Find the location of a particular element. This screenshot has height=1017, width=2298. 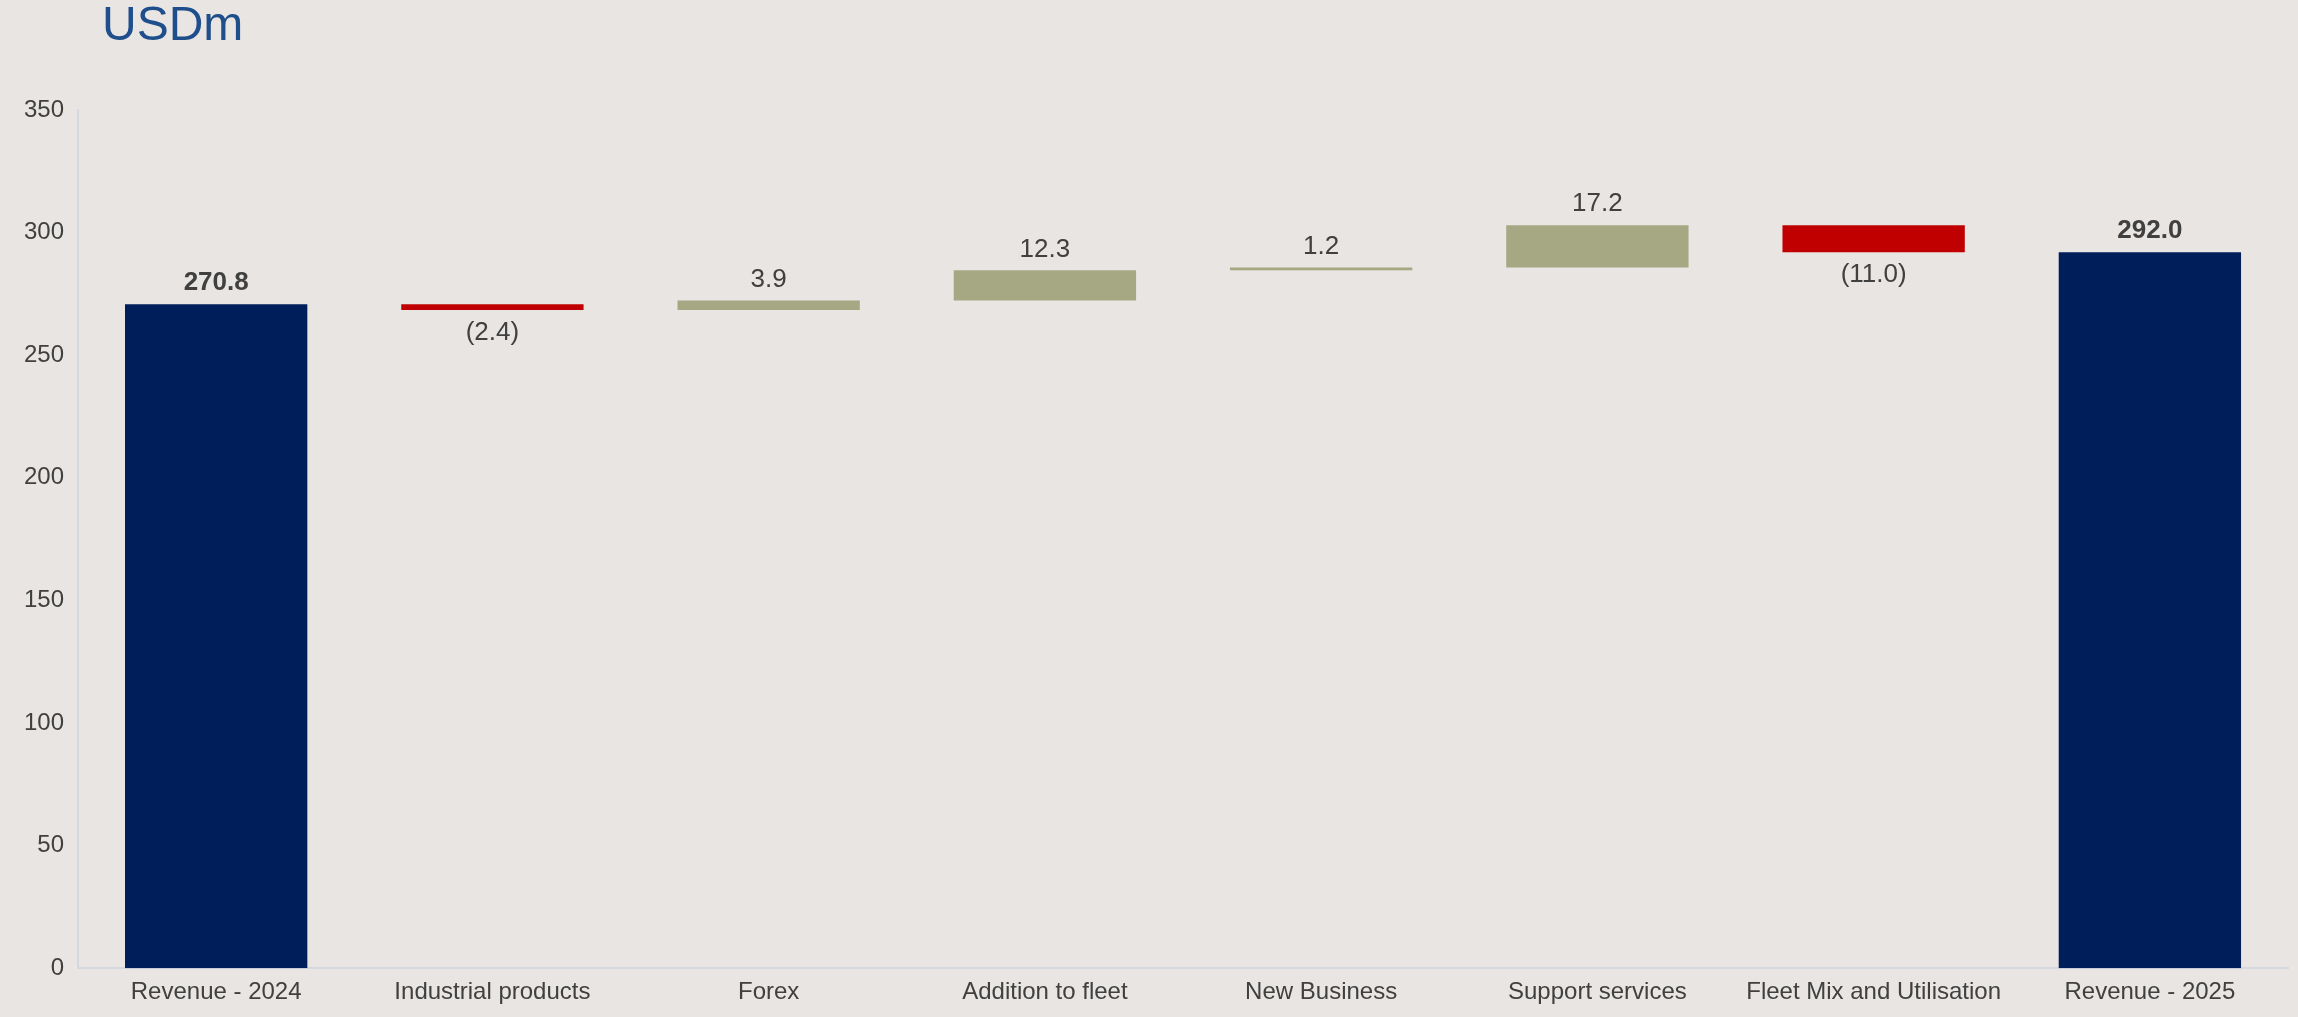

x-tick-label: Revenue - 2025 is located at coordinates (2150, 991).